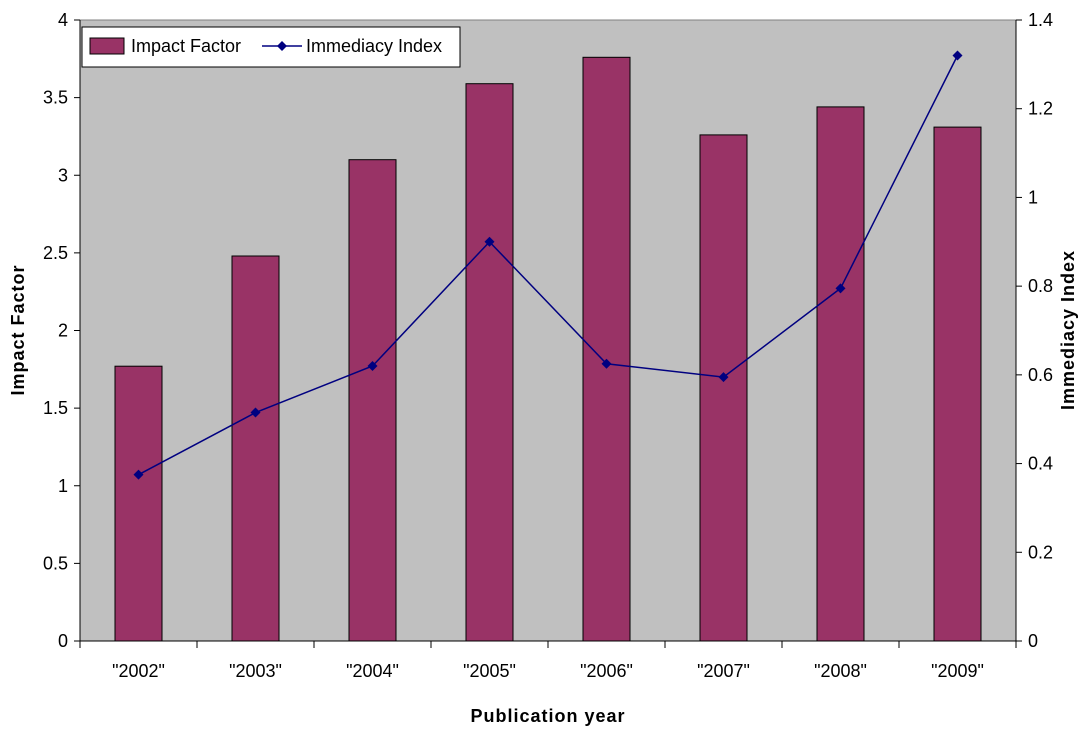  I want to click on y2-tick-label: 1.2, so click(1040, 109).